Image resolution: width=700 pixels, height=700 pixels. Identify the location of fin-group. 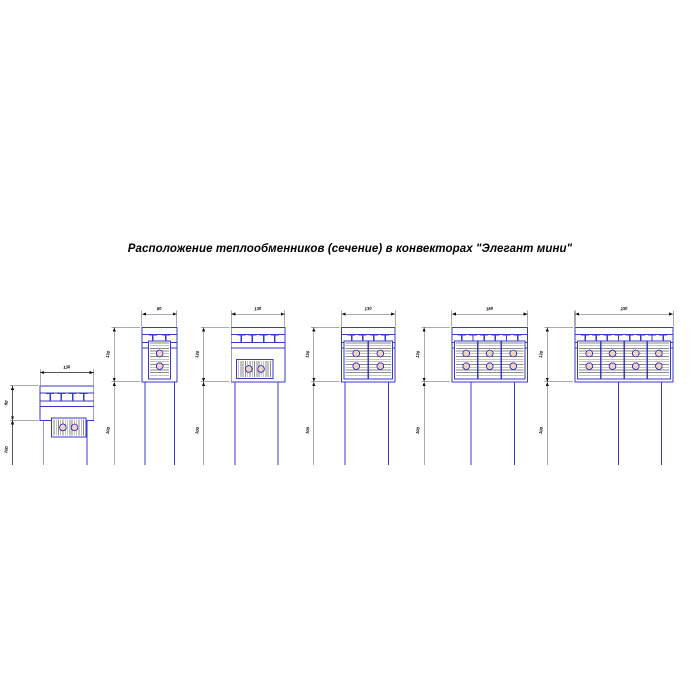
(254, 369).